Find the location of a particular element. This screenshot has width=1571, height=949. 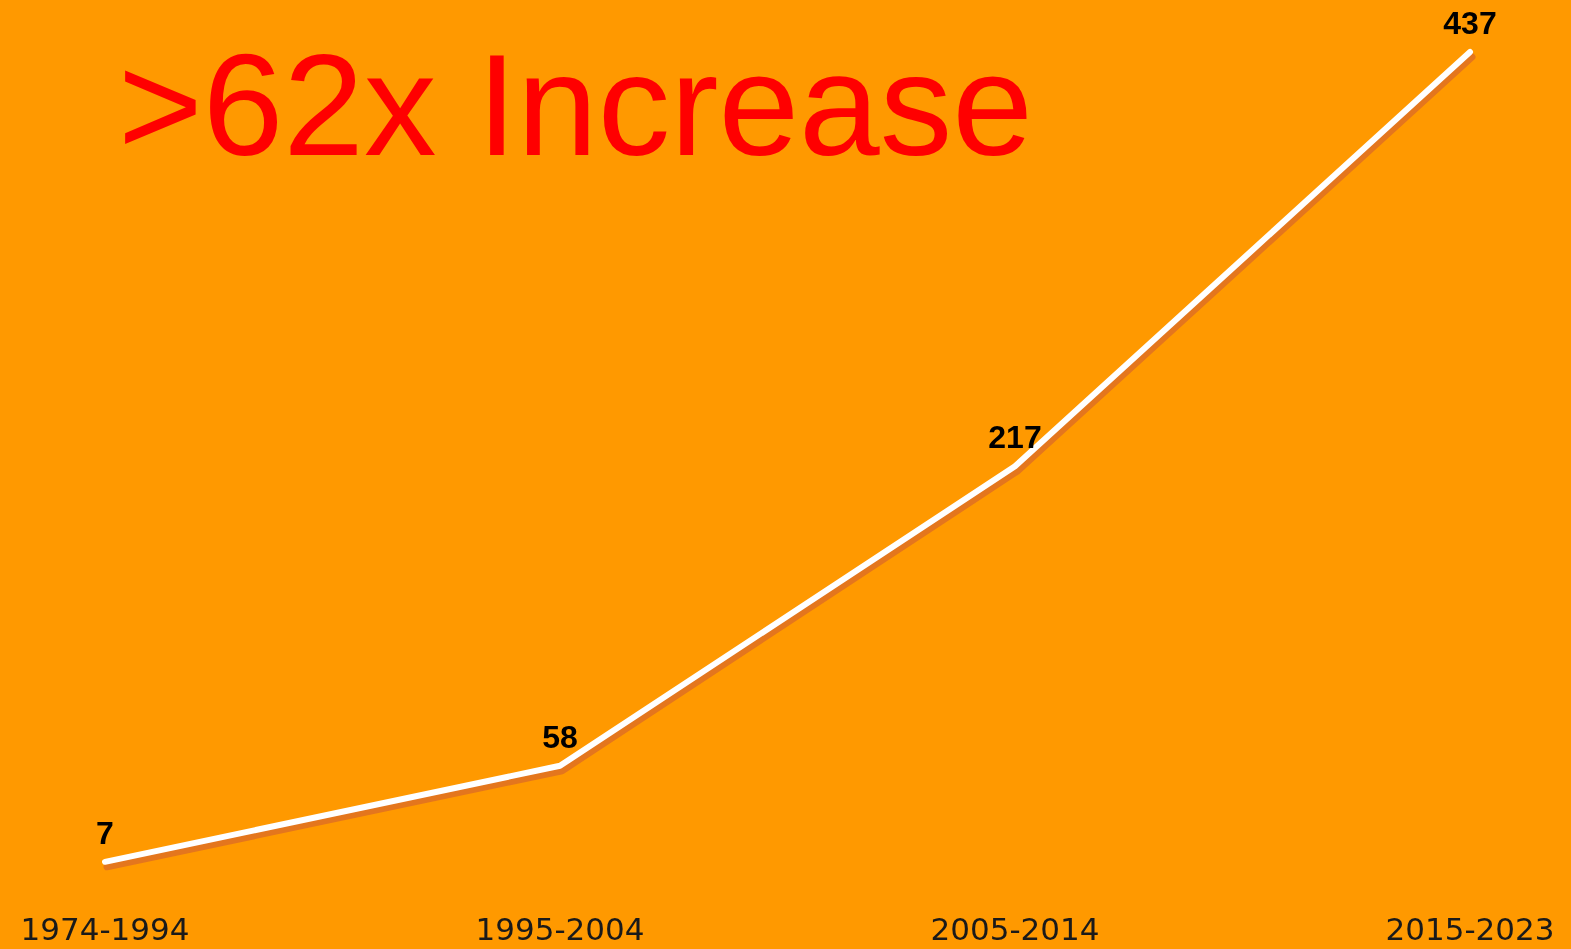

x-tick-label: 2005-2014 is located at coordinates (1015, 929).